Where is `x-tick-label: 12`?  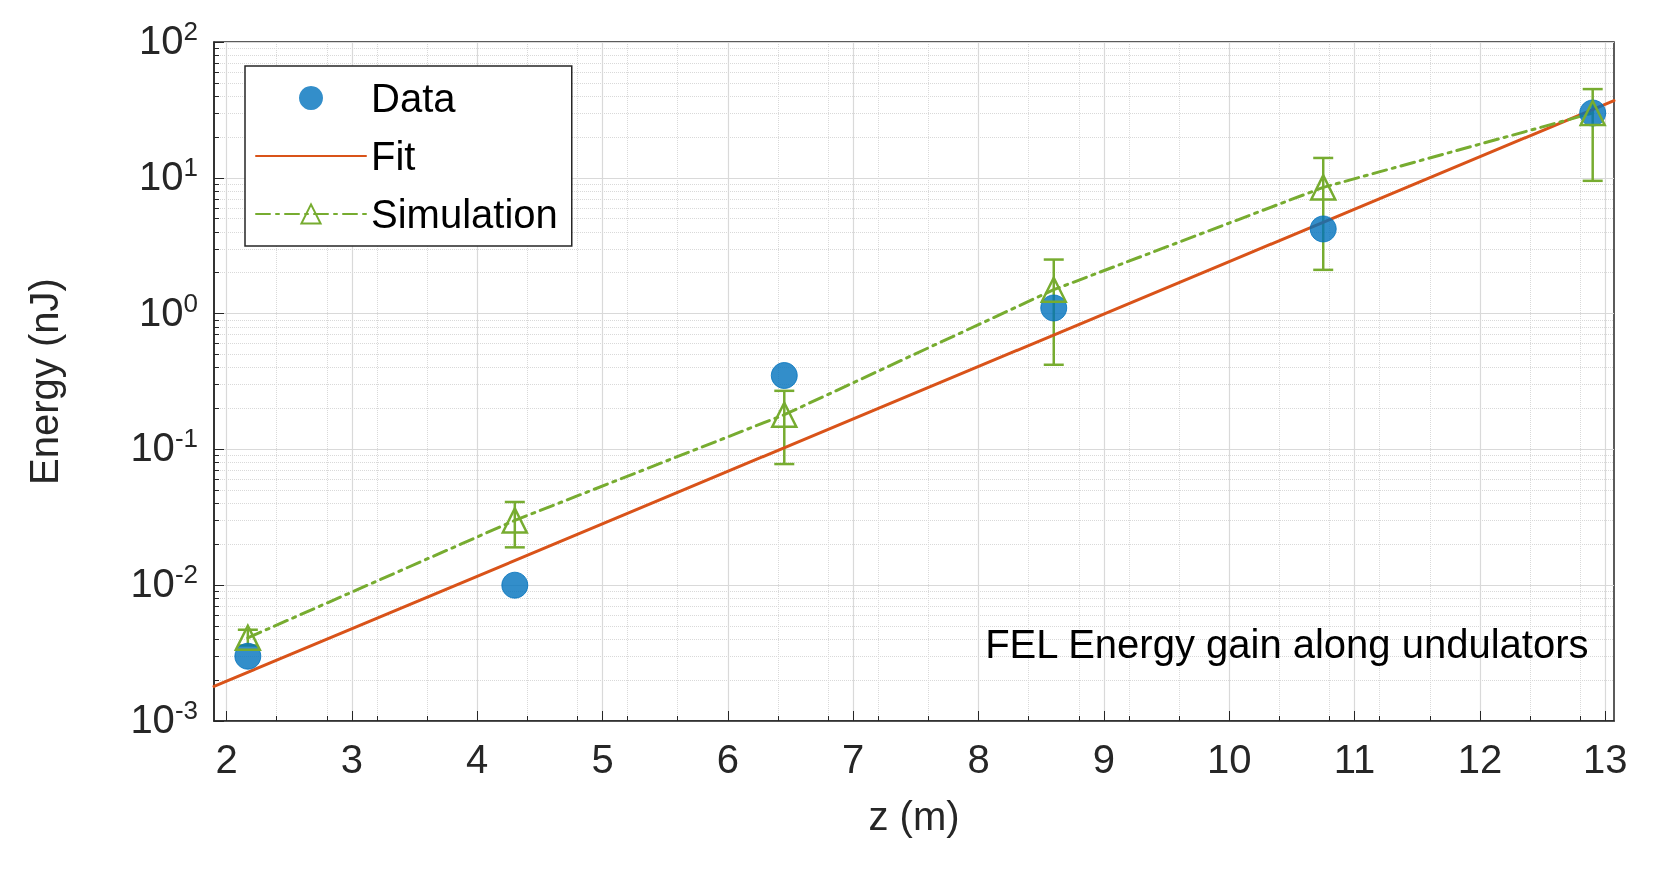
x-tick-label: 12 is located at coordinates (1480, 759).